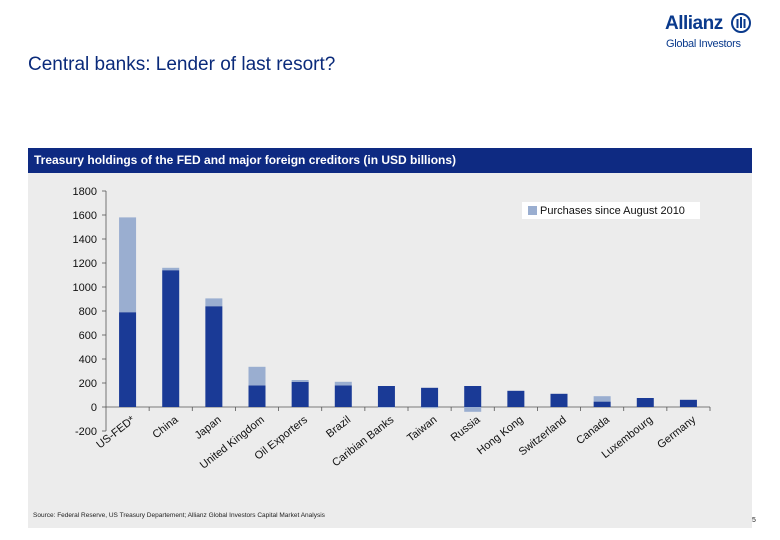 The height and width of the screenshot is (540, 780). What do you see at coordinates (94, 408) in the screenshot?
I see `y-tick-label: 0` at bounding box center [94, 408].